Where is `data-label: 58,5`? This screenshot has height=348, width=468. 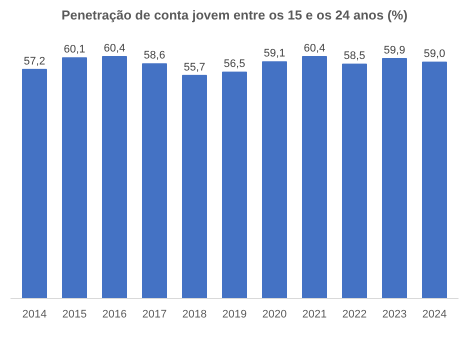
data-label: 58,5 is located at coordinates (355, 56).